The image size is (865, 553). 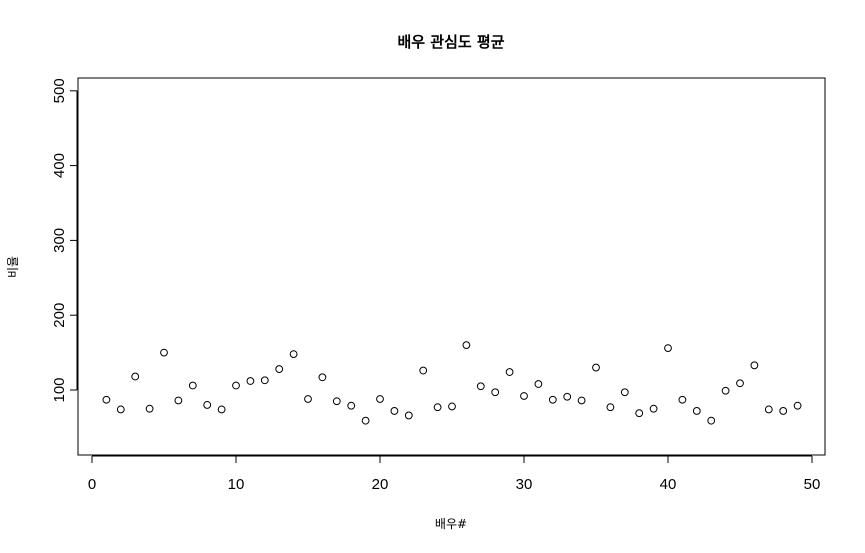 I want to click on data-points, so click(x=452, y=383).